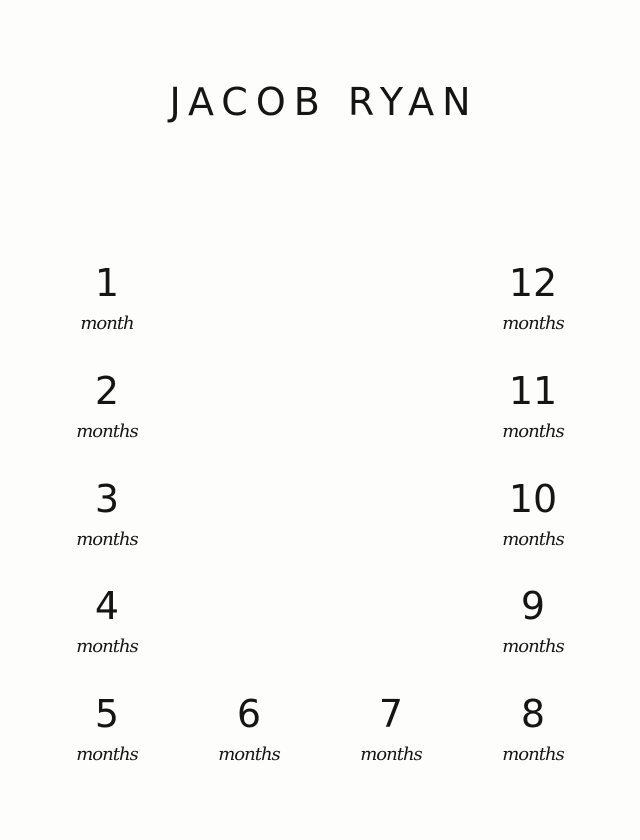  I want to click on milestone-10: 10 months, so click(533, 514).